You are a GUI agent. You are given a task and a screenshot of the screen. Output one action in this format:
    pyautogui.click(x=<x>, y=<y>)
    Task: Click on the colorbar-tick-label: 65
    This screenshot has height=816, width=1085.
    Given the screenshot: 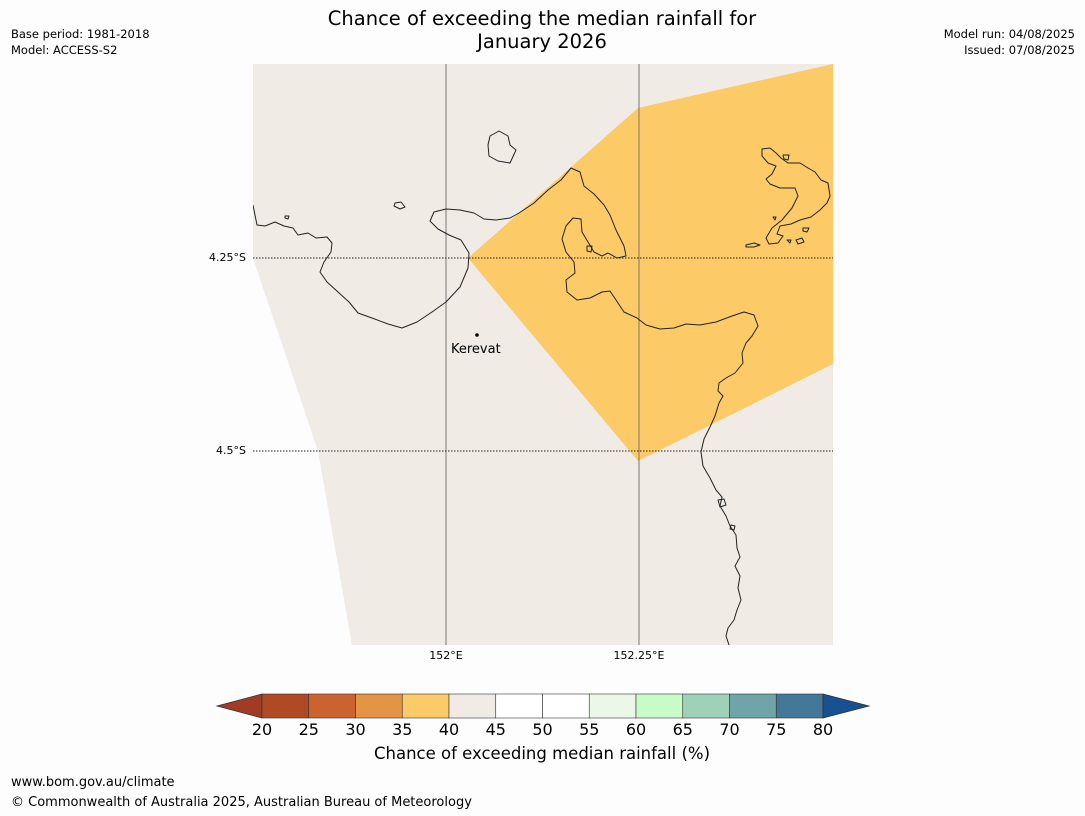 What is the action you would take?
    pyautogui.click(x=682, y=729)
    